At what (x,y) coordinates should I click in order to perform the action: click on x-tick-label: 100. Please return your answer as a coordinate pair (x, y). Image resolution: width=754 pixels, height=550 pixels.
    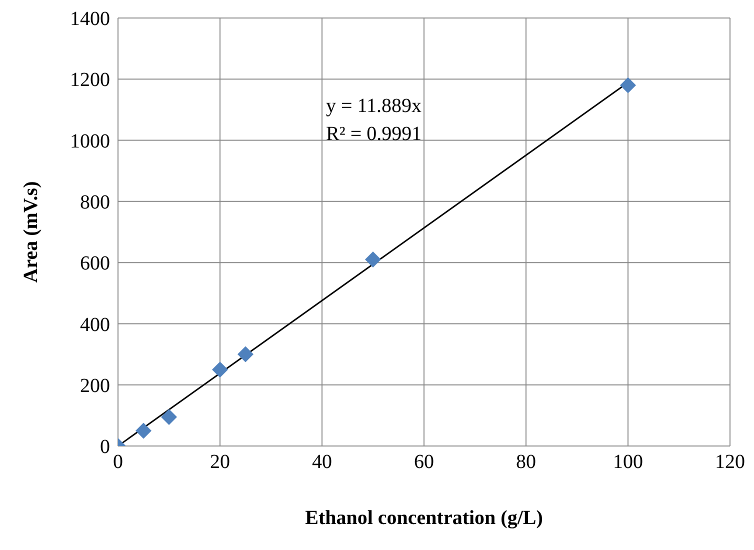
    Looking at the image, I should click on (628, 462).